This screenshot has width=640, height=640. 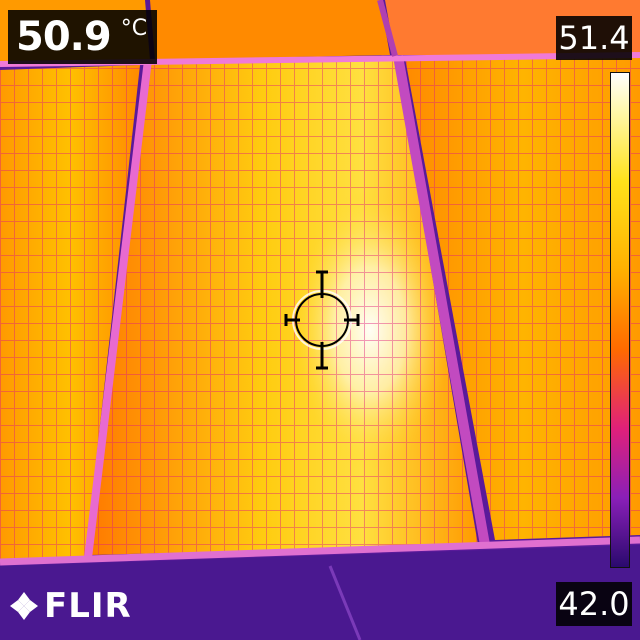 I want to click on scale-min-label: 42.0, so click(x=594, y=604).